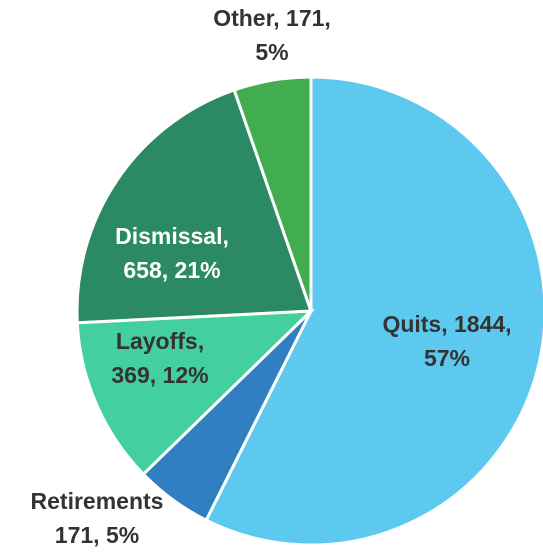 The width and height of the screenshot is (543, 554). Describe the element at coordinates (171, 270) in the screenshot. I see `slice-label: 658, 21%` at that location.